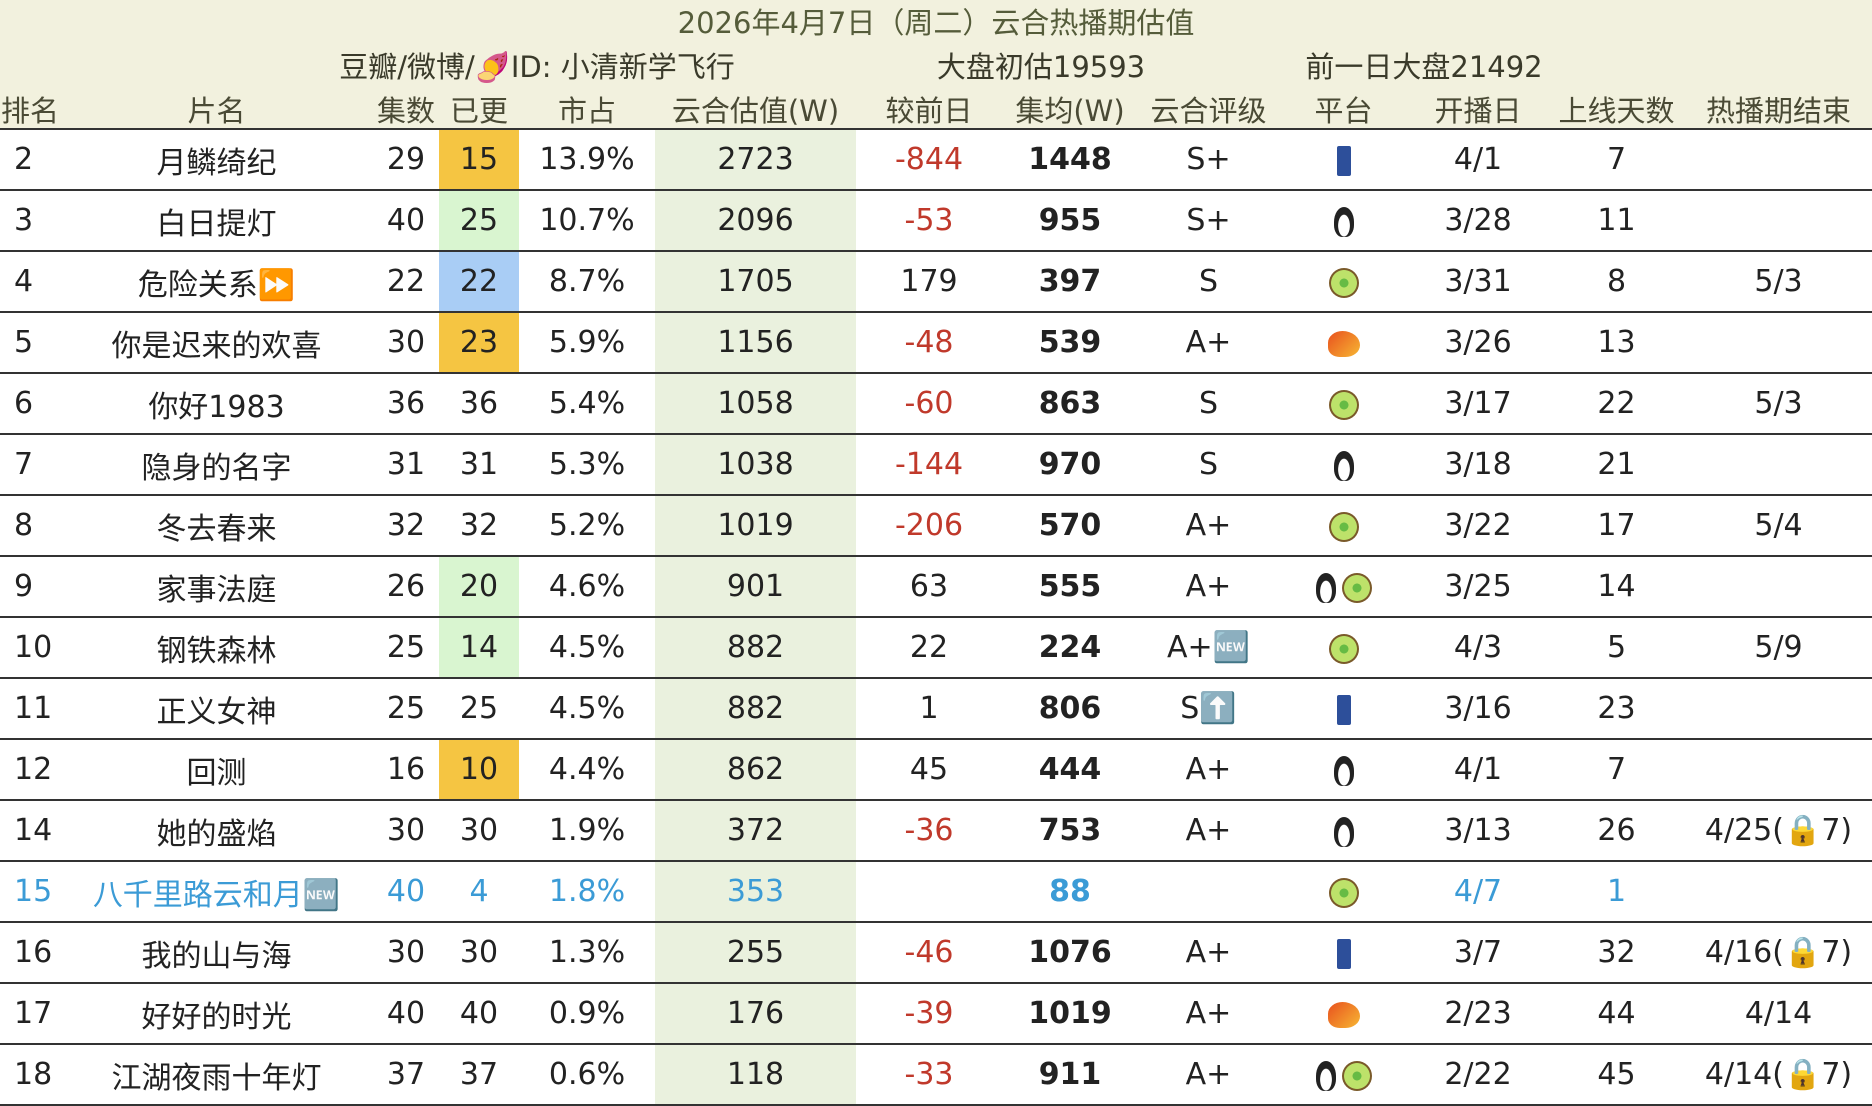 The width and height of the screenshot is (1872, 1106). What do you see at coordinates (587, 892) in the screenshot?
I see `cell-share: 1.8%` at bounding box center [587, 892].